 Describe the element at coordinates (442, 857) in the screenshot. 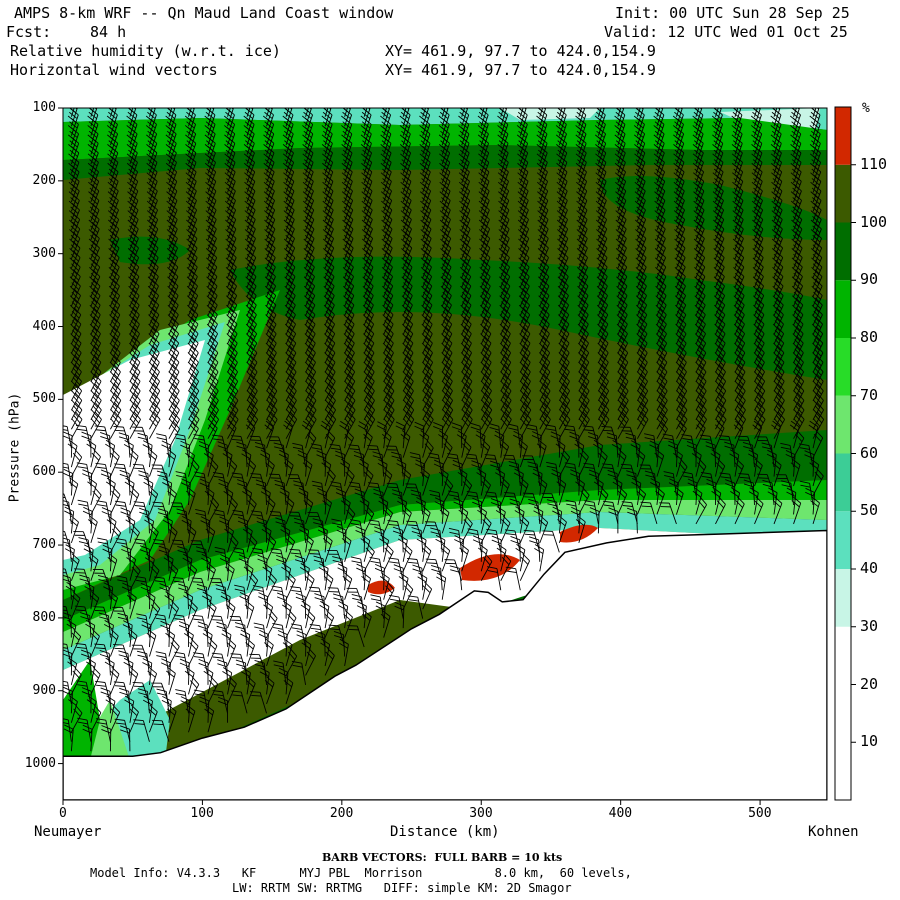

I see `barb-legend: BARB VECTORS: FULL BARB = 10 kts` at that location.